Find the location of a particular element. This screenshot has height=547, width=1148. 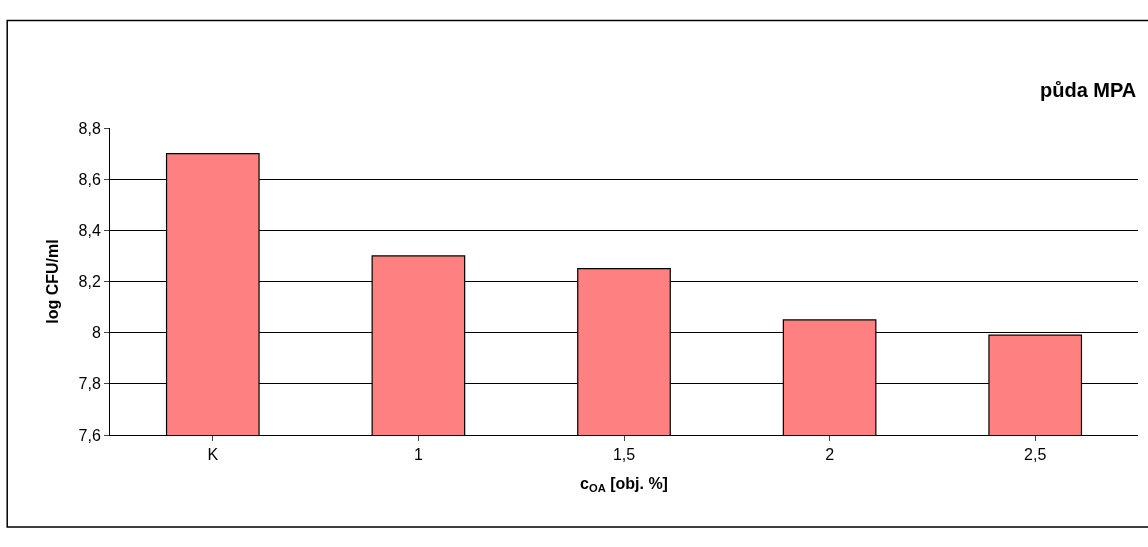

y-axis-title: log CFU/ml is located at coordinates (53, 281).